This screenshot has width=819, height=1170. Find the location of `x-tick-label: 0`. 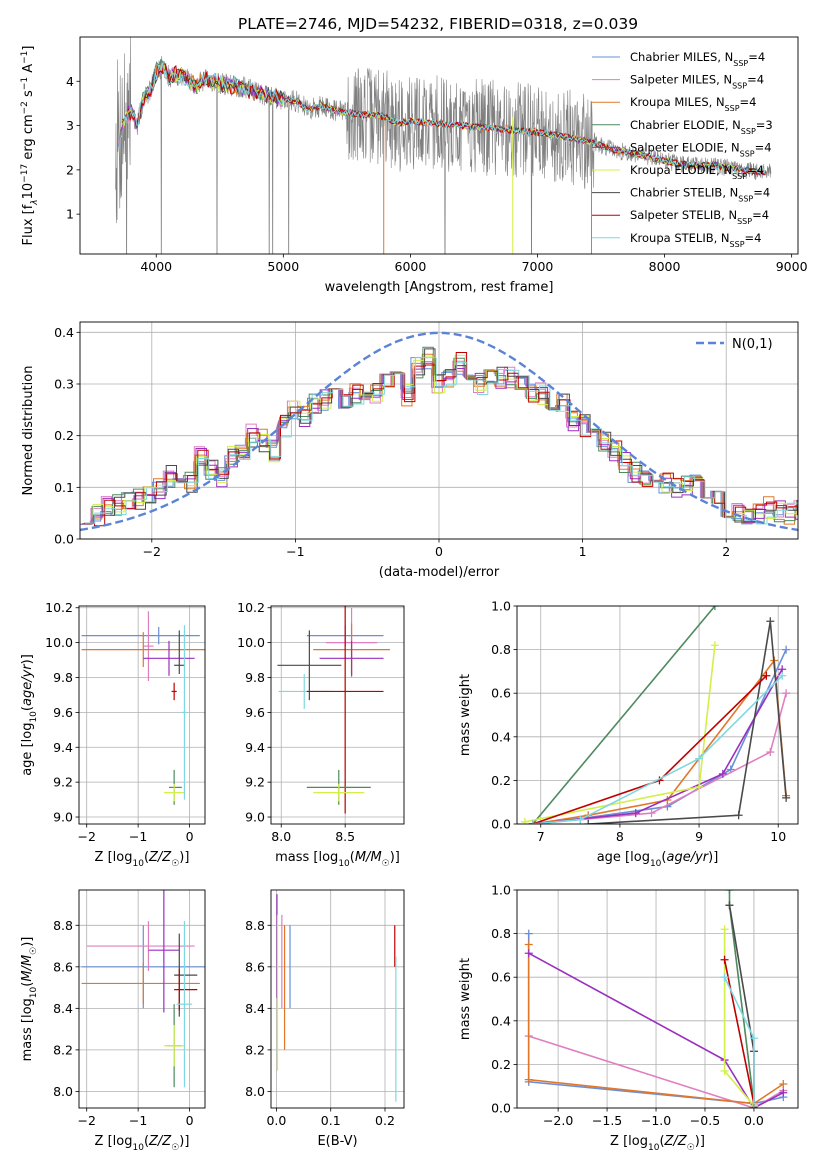

x-tick-label: 0 is located at coordinates (190, 836).